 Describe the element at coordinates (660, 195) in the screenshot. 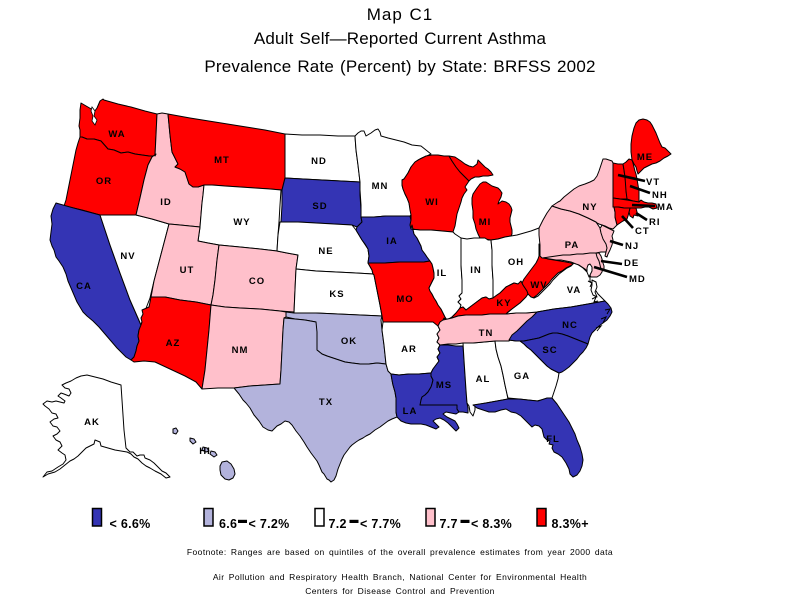

I see `svg-text: NH` at that location.